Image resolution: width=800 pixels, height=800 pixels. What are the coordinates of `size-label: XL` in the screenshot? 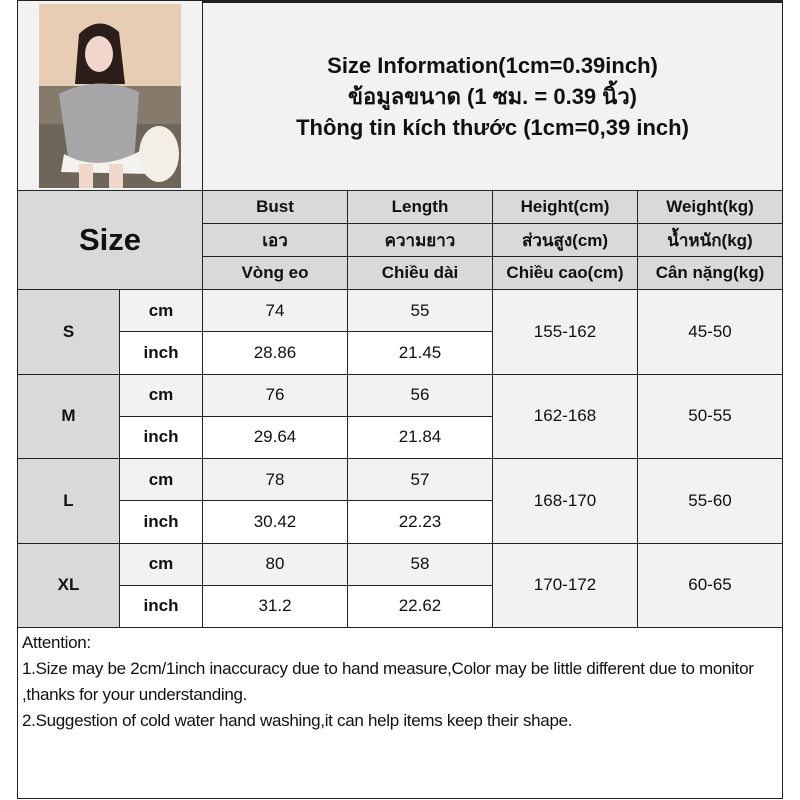 It's located at (68, 585).